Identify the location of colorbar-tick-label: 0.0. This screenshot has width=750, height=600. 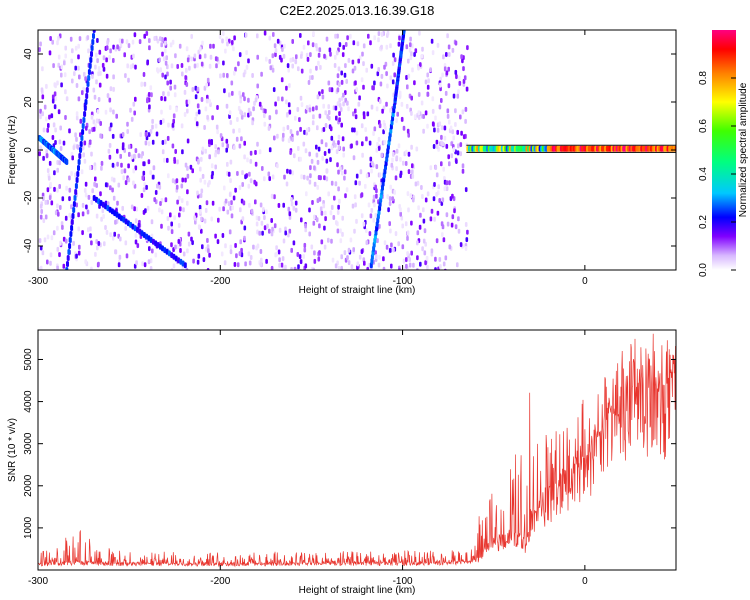
(703, 270).